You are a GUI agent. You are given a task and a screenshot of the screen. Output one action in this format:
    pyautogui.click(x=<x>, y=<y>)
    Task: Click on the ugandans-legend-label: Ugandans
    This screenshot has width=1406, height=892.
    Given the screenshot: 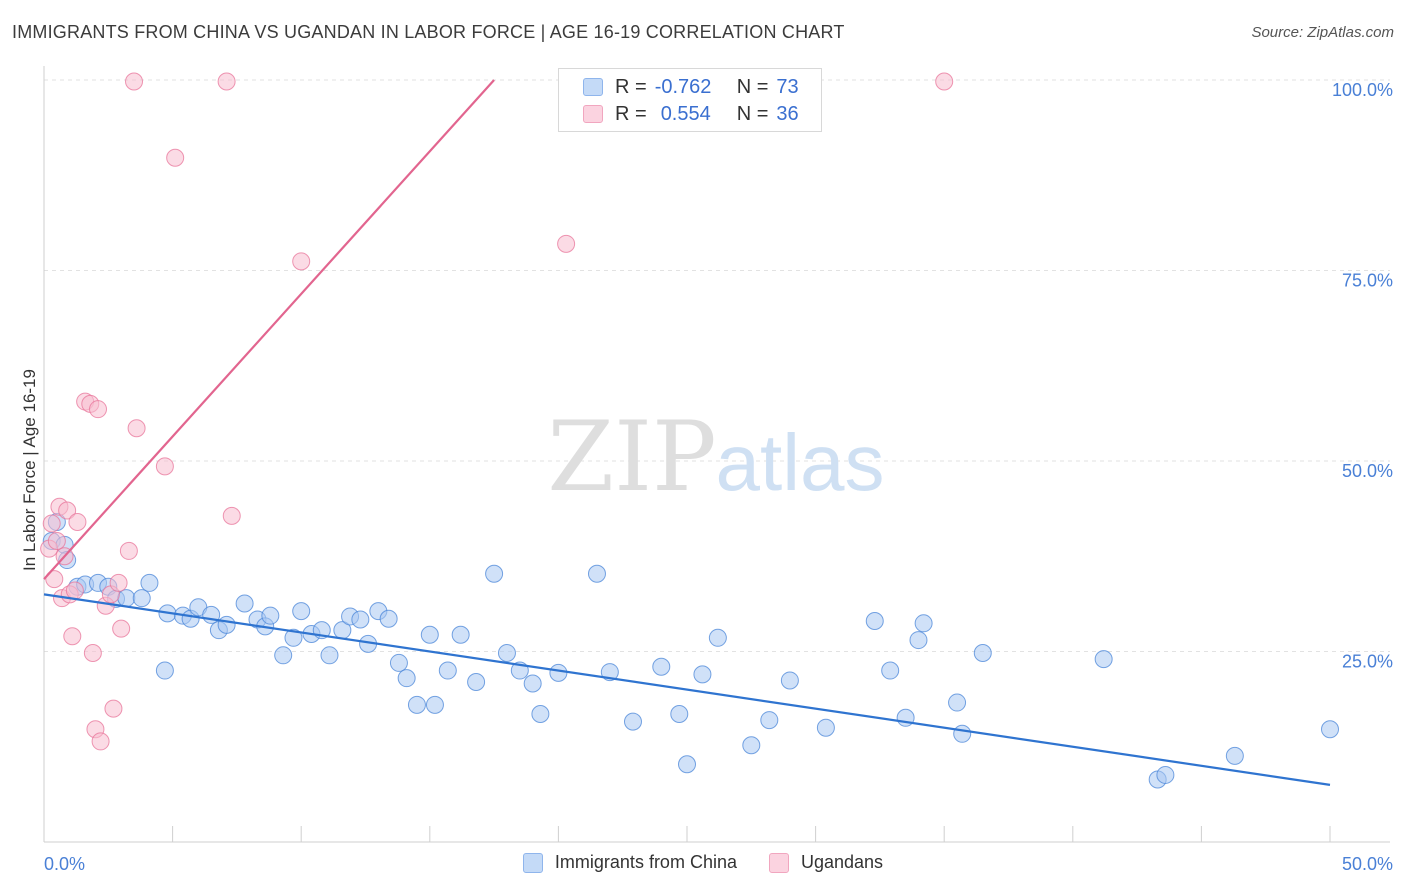 What is the action you would take?
    pyautogui.click(x=842, y=862)
    